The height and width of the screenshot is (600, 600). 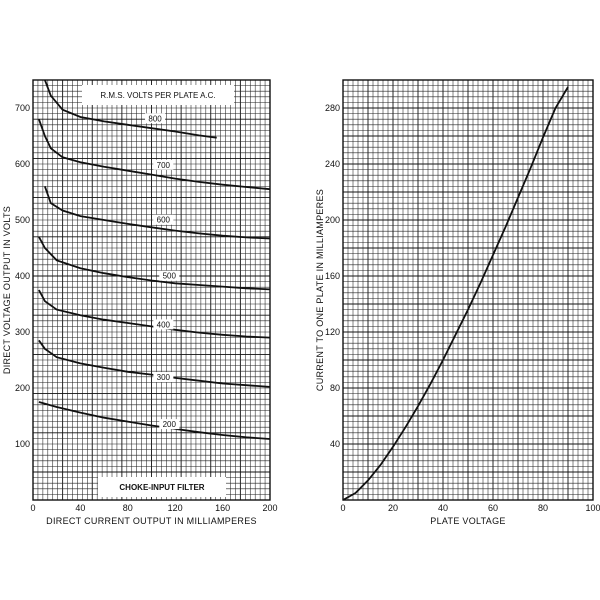 I want to click on curve-label: 500, so click(x=170, y=276).